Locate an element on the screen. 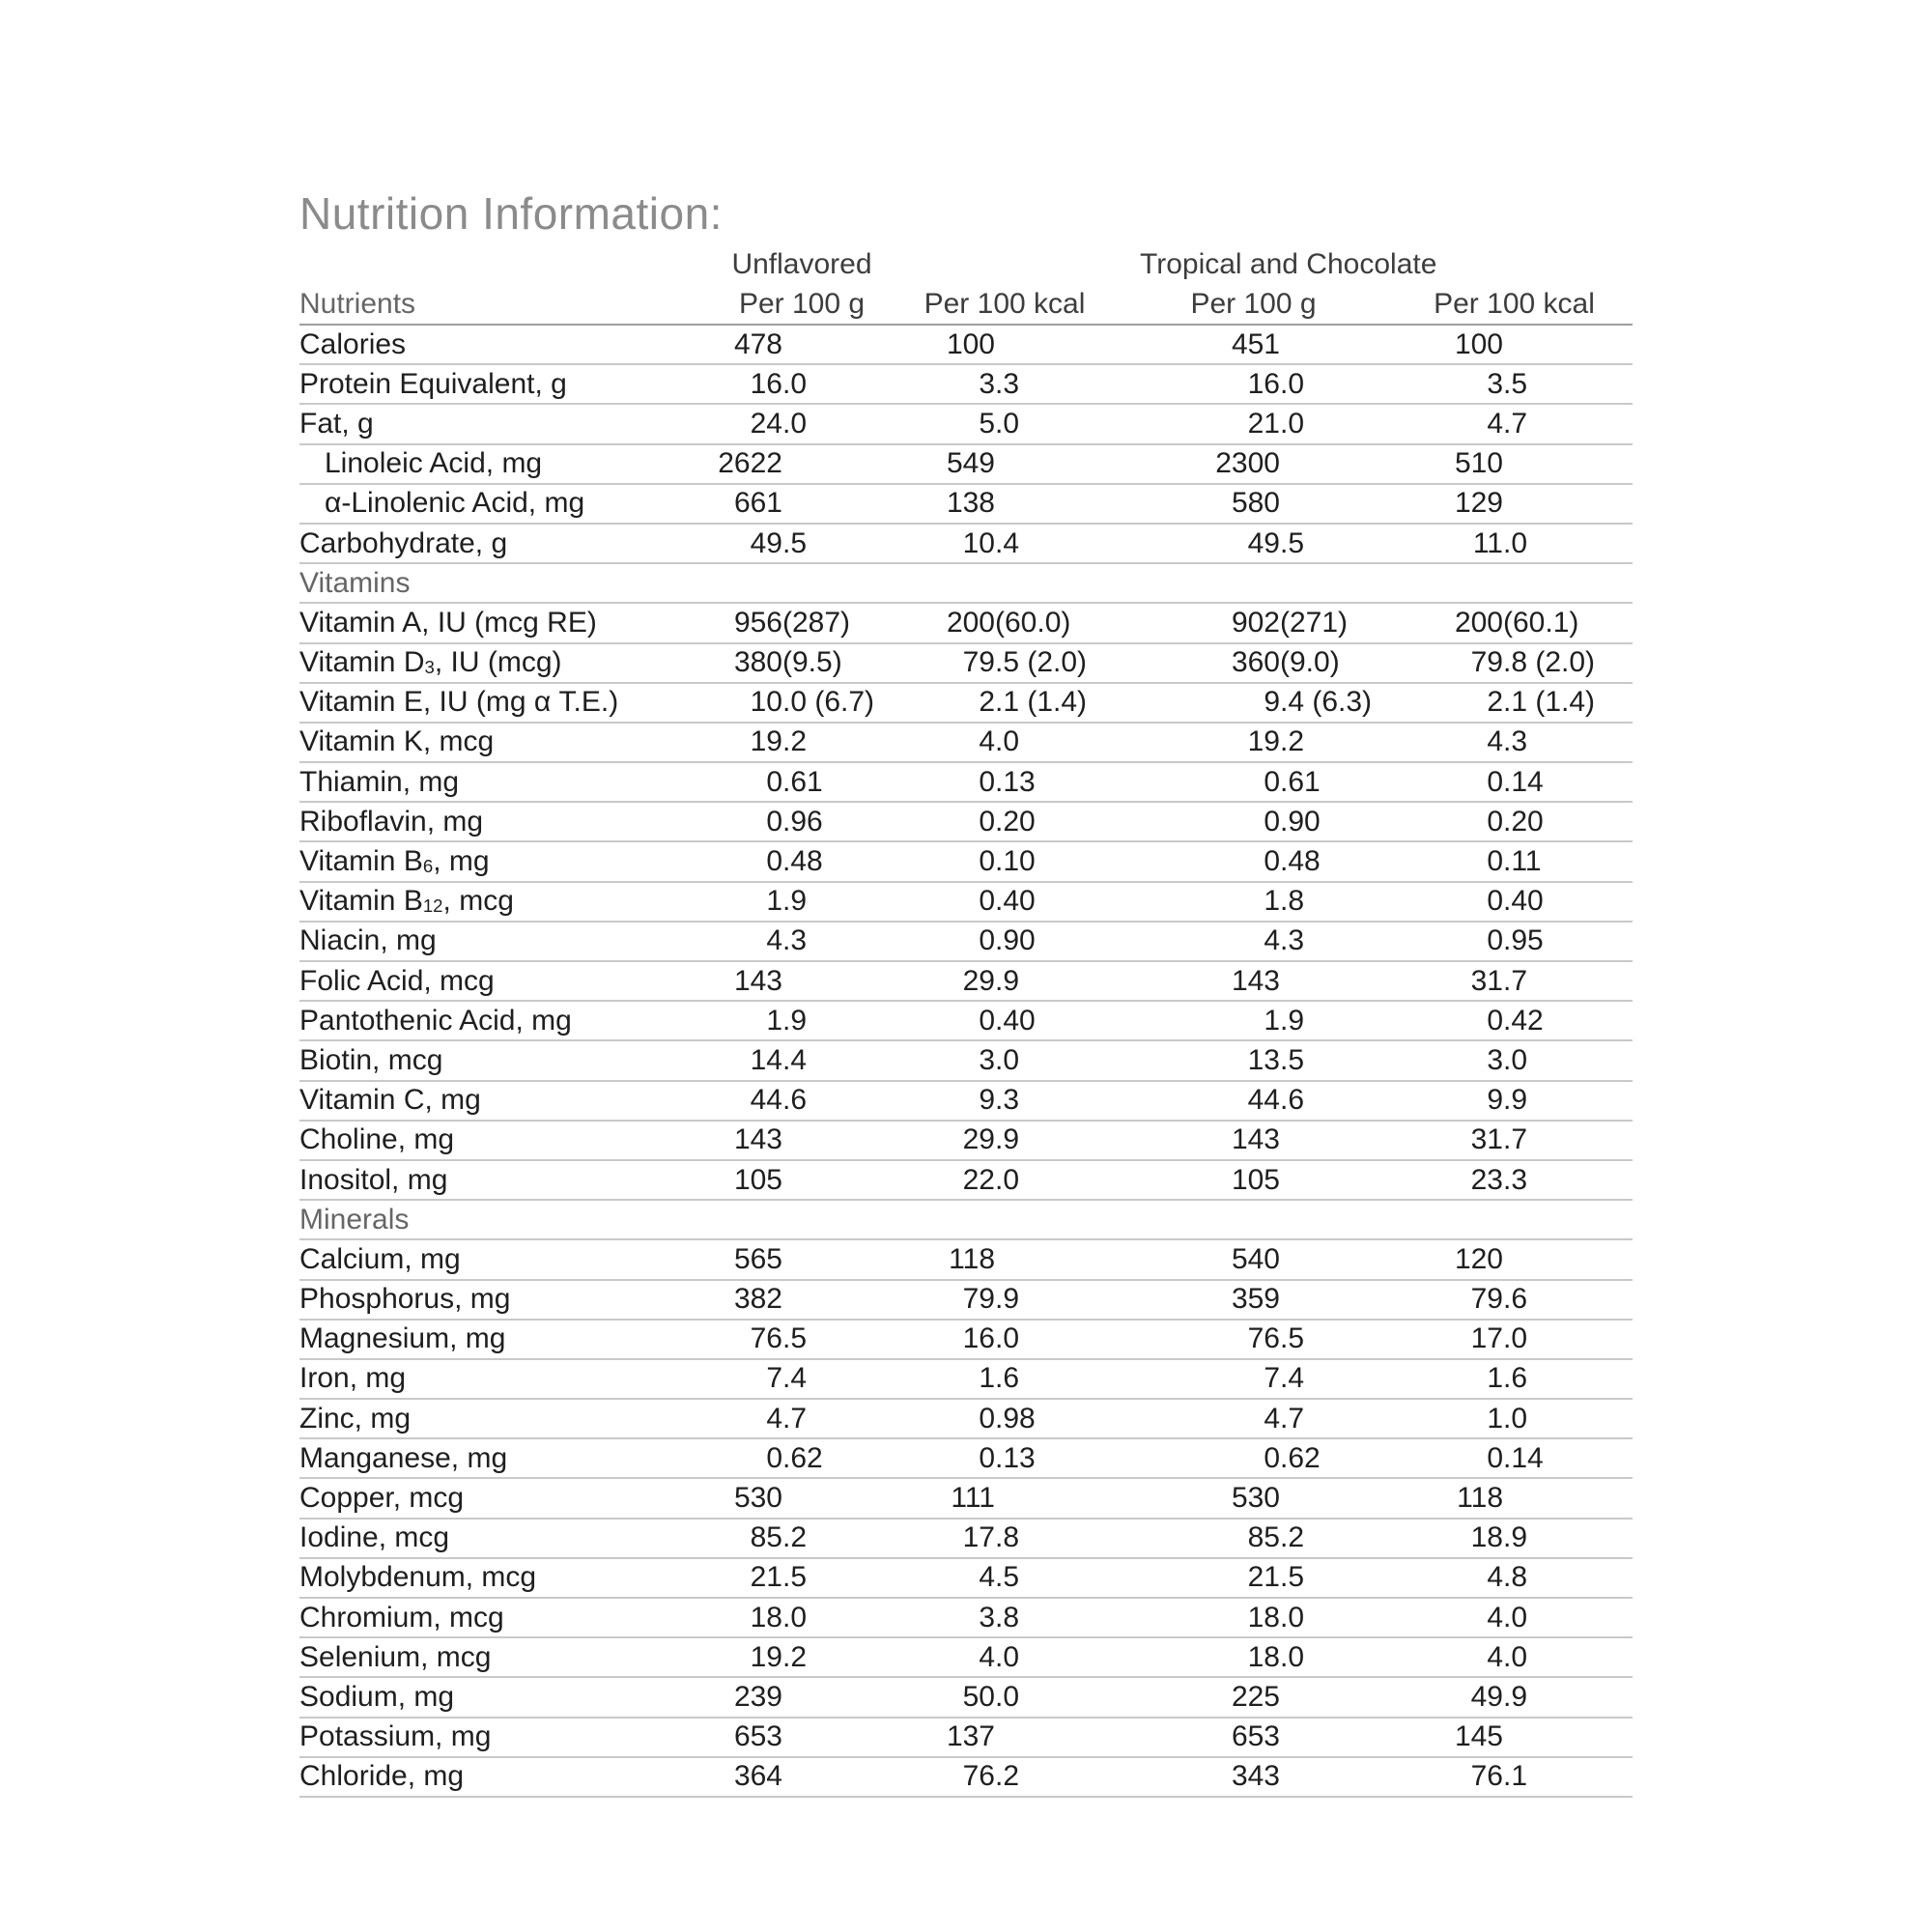  value-cell: 0.14 is located at coordinates (1514, 1458).